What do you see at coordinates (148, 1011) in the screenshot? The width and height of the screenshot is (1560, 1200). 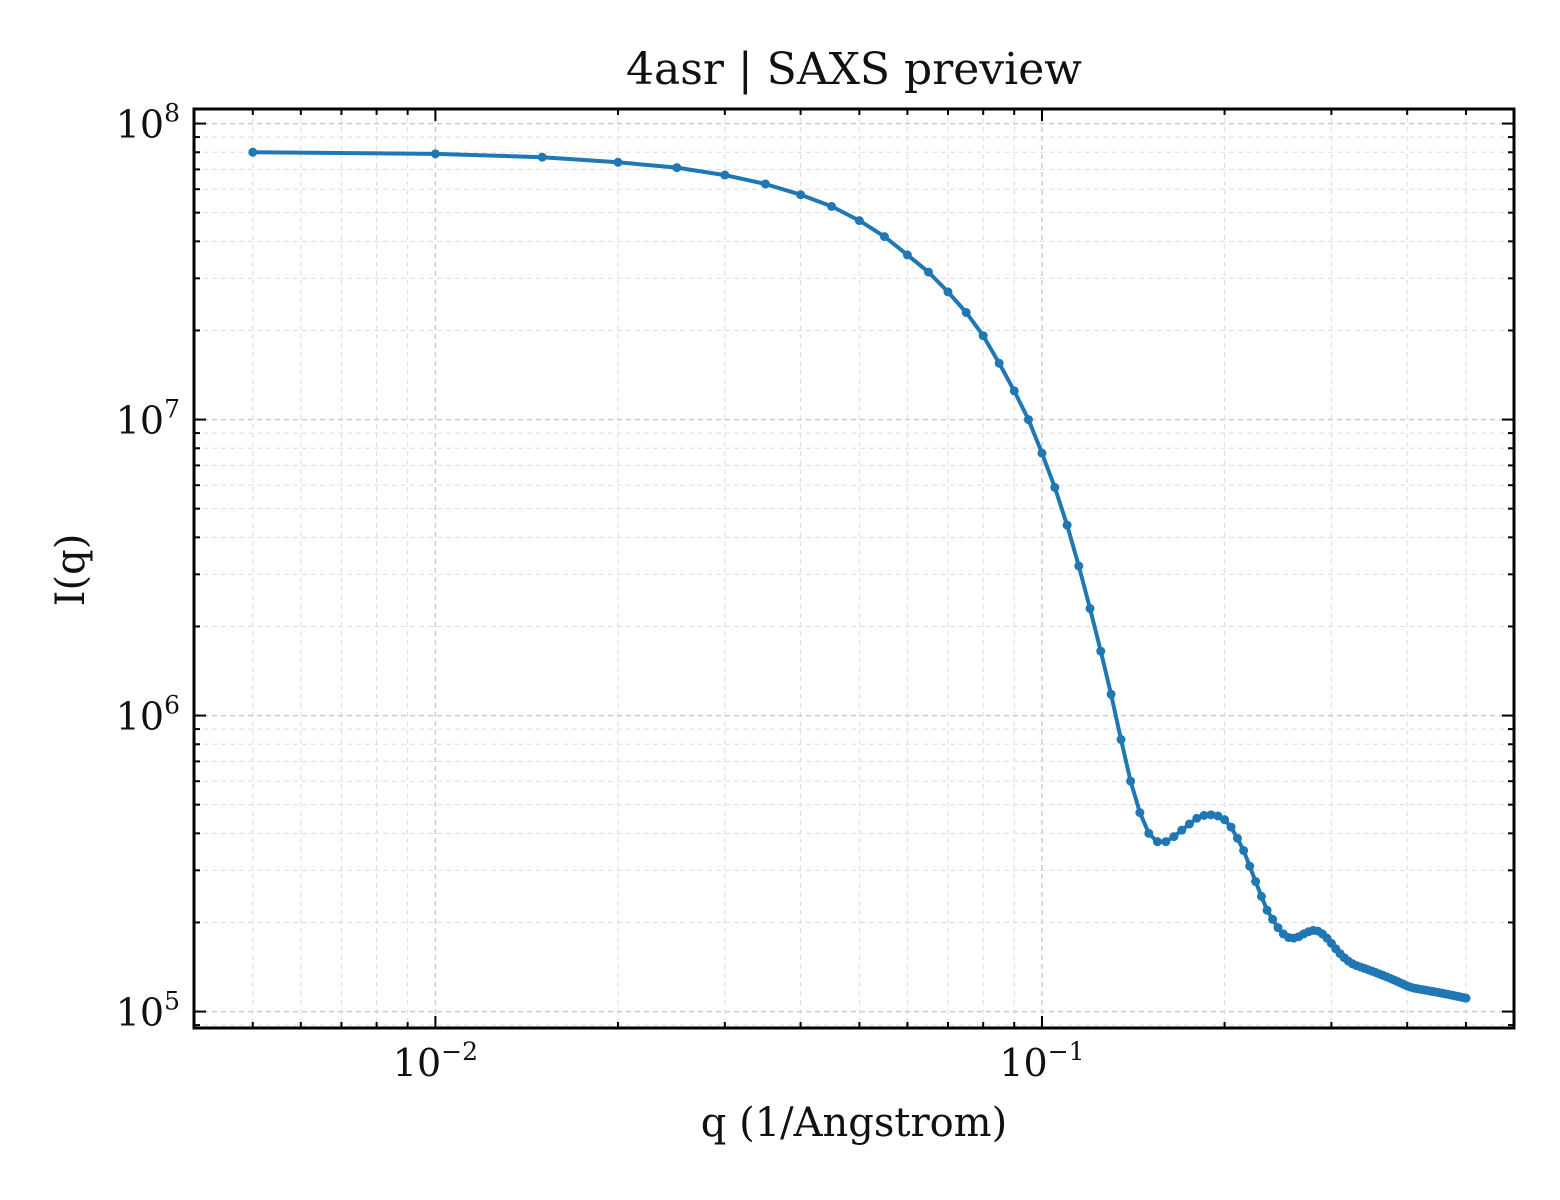 I see `y-tick-label: 105` at bounding box center [148, 1011].